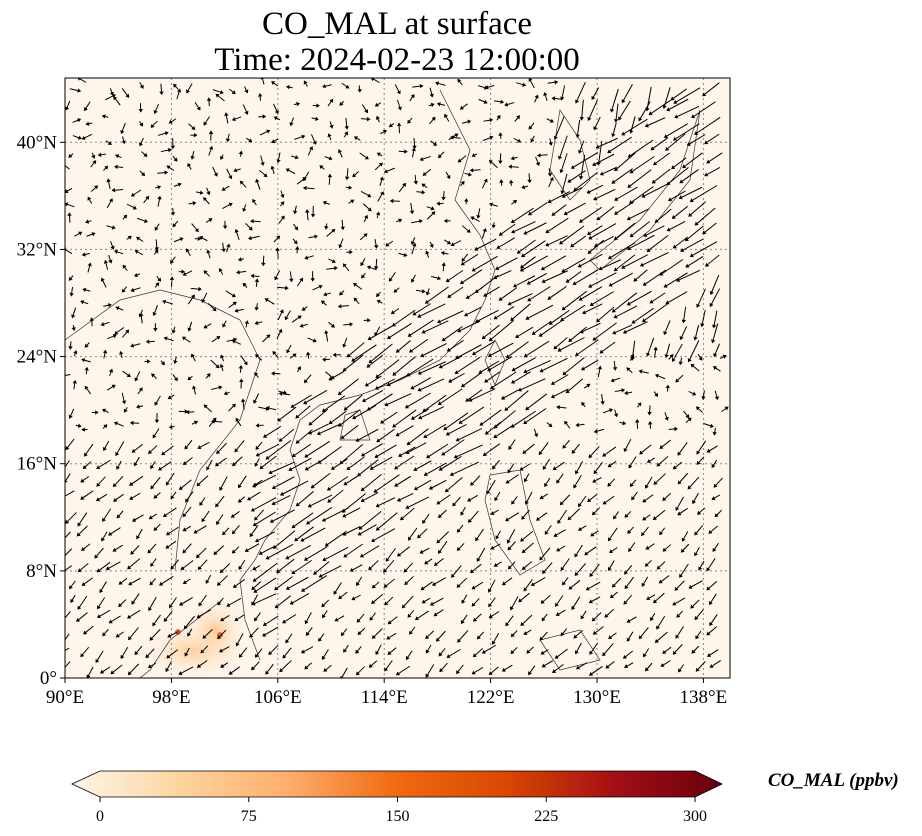 The image size is (922, 836). Describe the element at coordinates (100, 816) in the screenshot. I see `colorbar-tick-label: 0` at that location.